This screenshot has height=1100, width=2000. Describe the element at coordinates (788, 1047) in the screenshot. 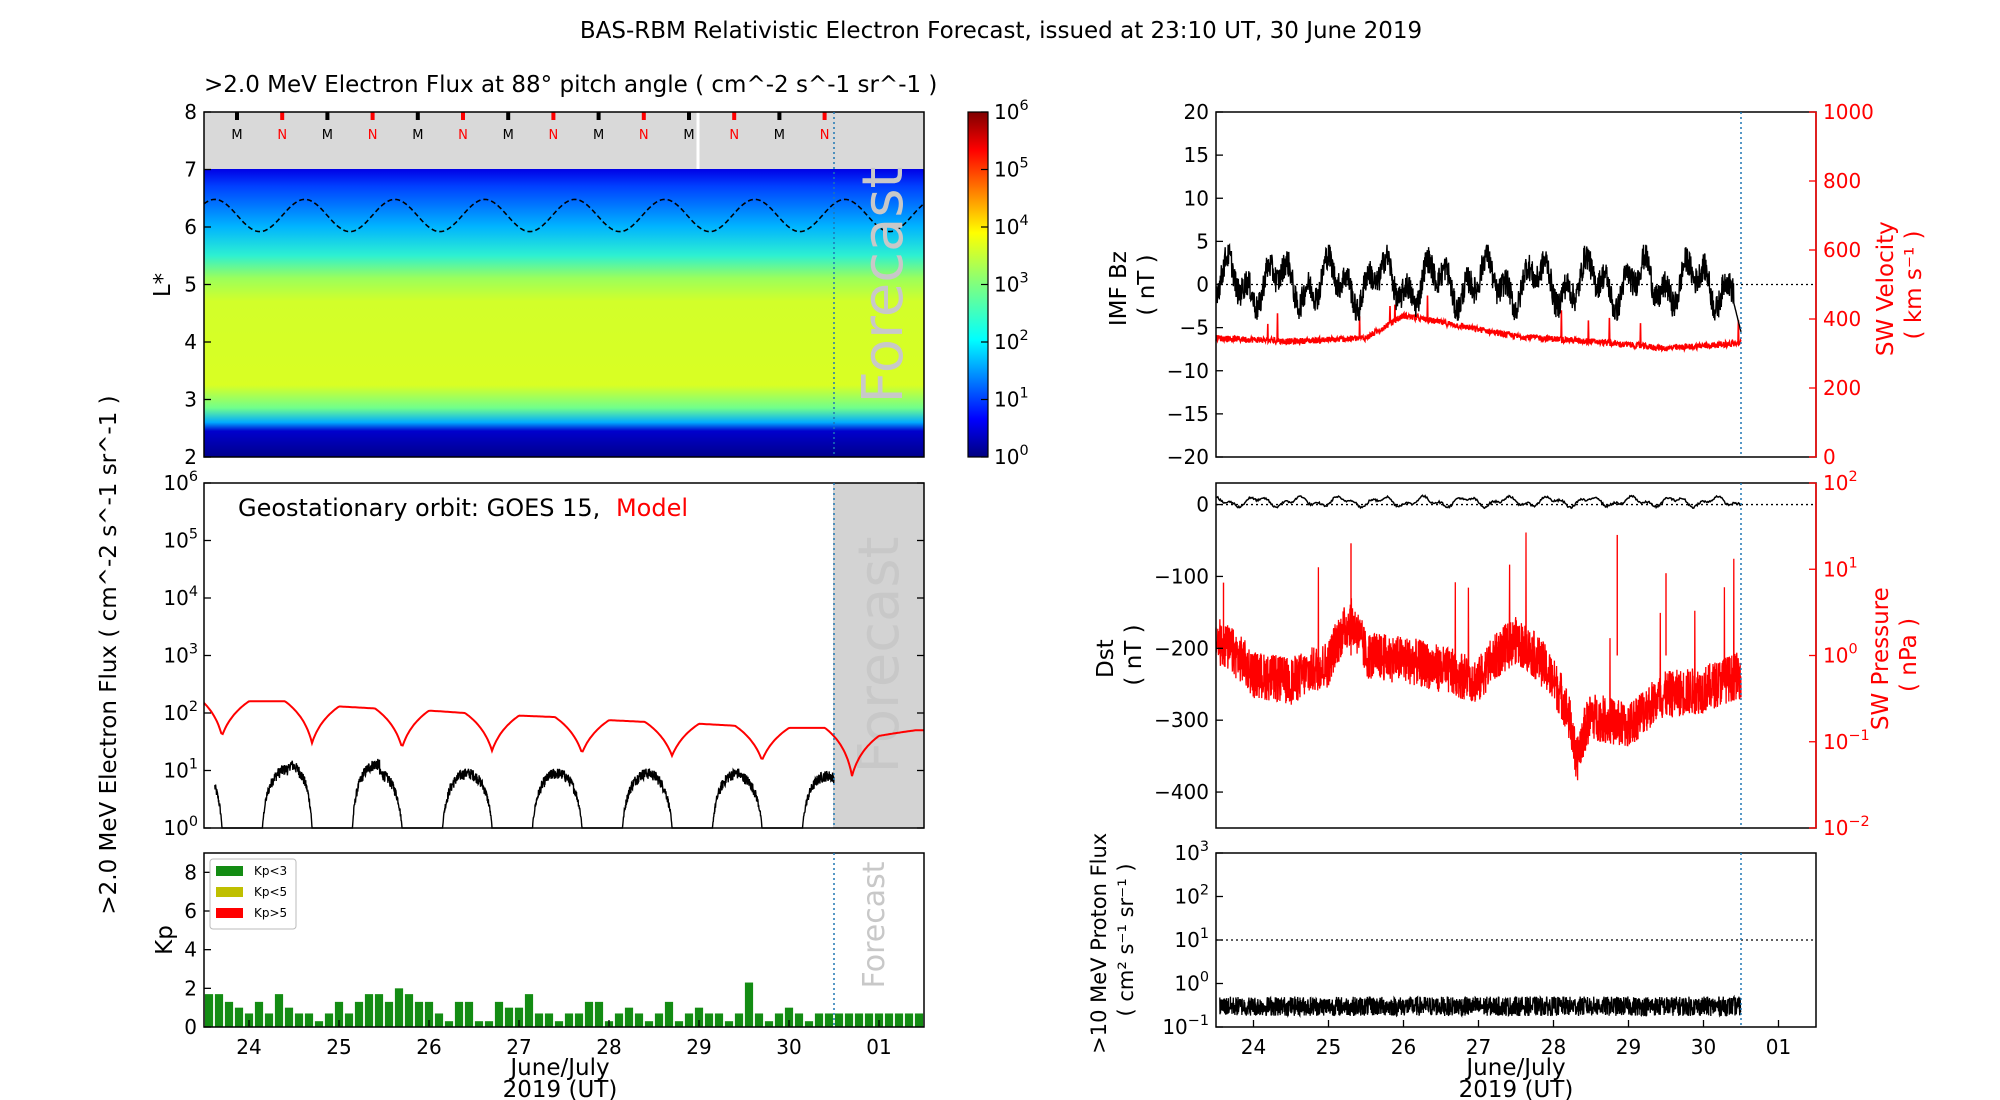

I see `x-tick-label: 30` at that location.